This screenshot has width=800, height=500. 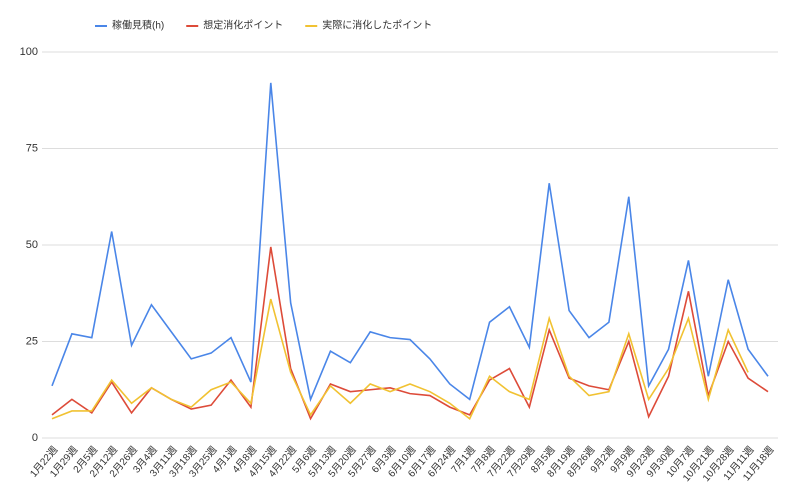 What do you see at coordinates (32, 148) in the screenshot?
I see `y-tick-label: 75` at bounding box center [32, 148].